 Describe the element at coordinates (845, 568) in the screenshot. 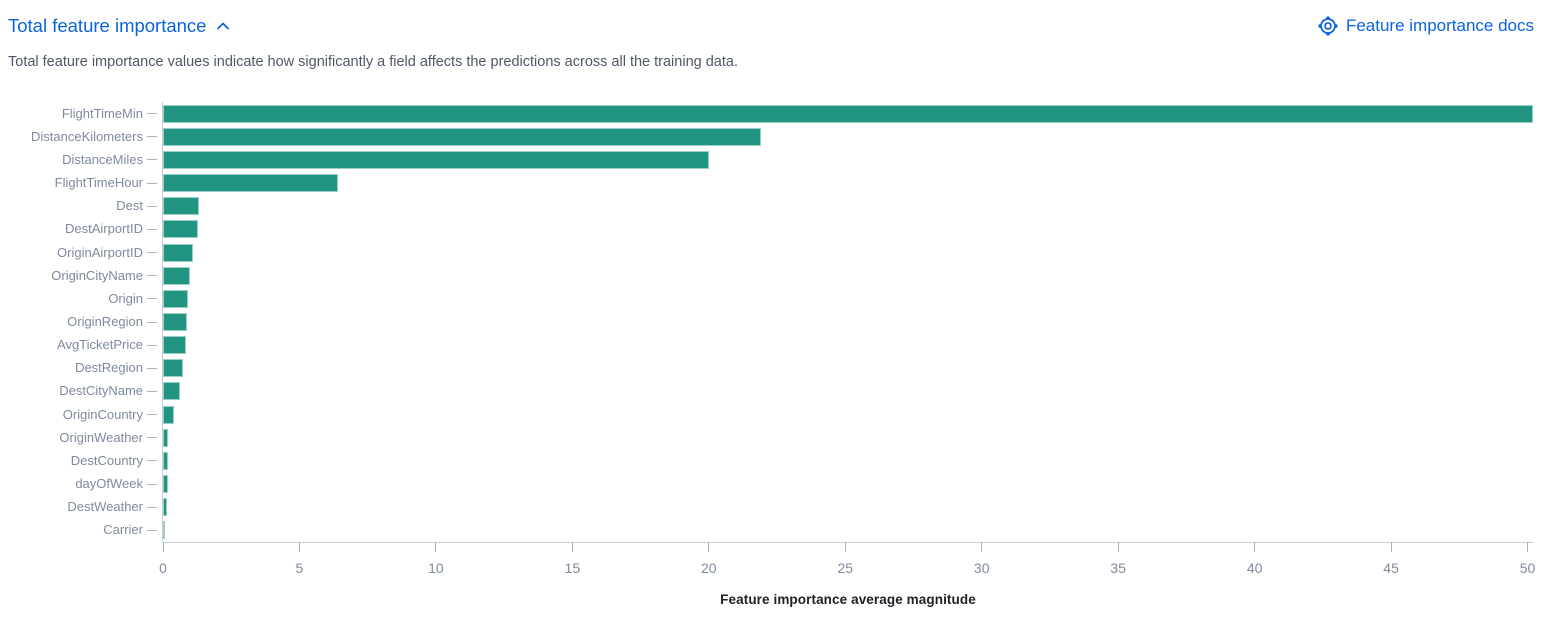

I see `x-axis-tick-label: 25` at that location.